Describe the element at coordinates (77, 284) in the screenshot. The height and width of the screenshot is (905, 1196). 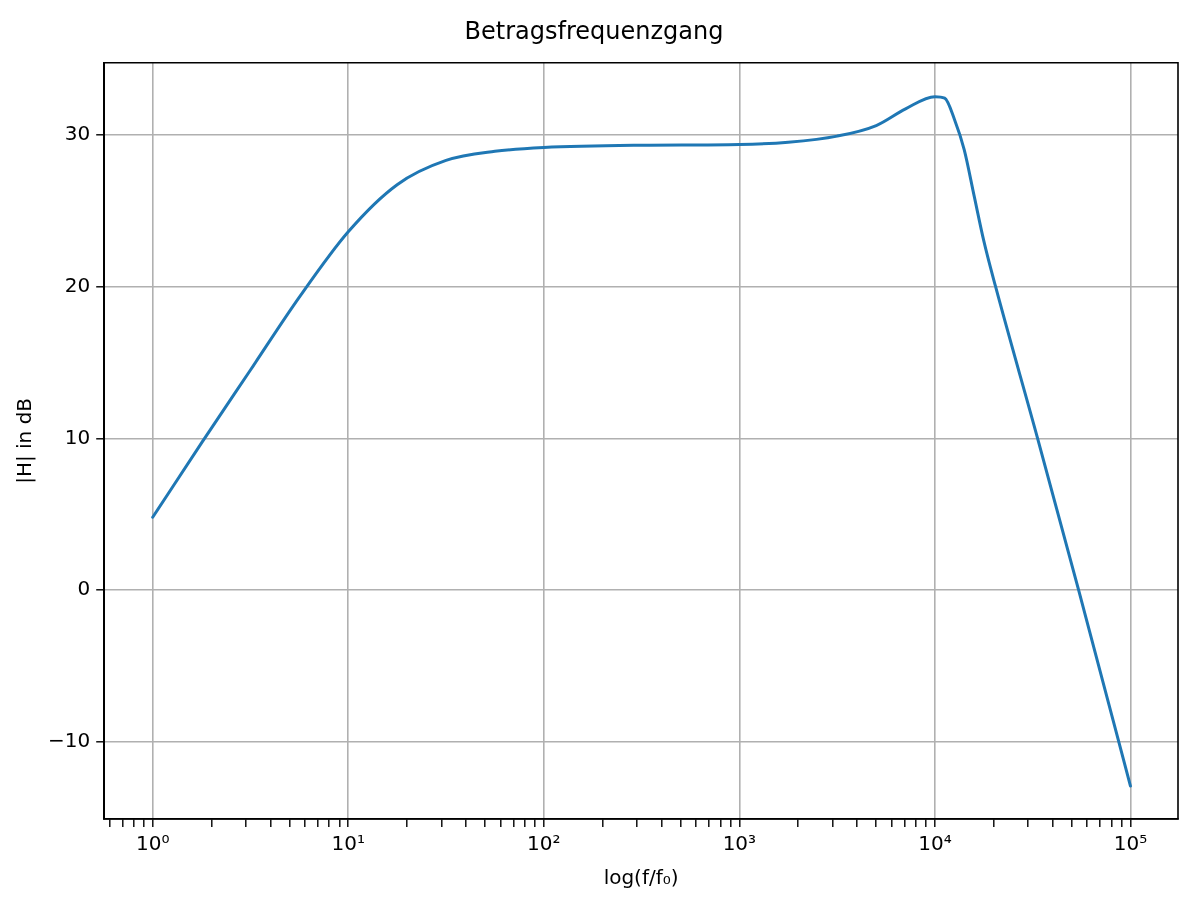
I see `y-tick-label: 20` at that location.